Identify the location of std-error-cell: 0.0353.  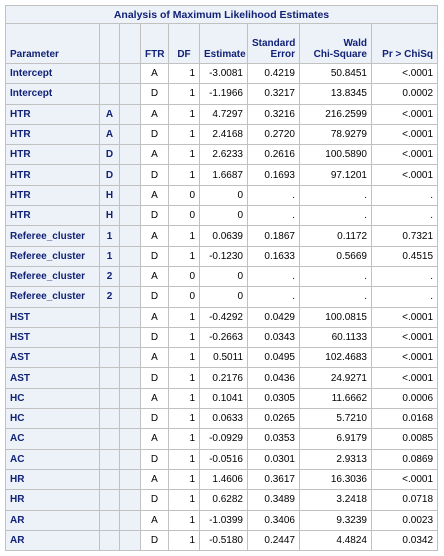
(273, 439).